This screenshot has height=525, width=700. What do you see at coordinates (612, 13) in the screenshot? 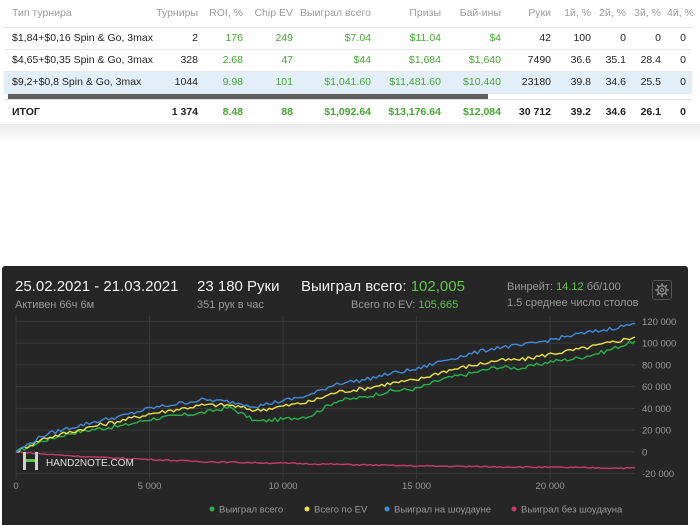
I see `col-header-2nd: 2й, %` at bounding box center [612, 13].